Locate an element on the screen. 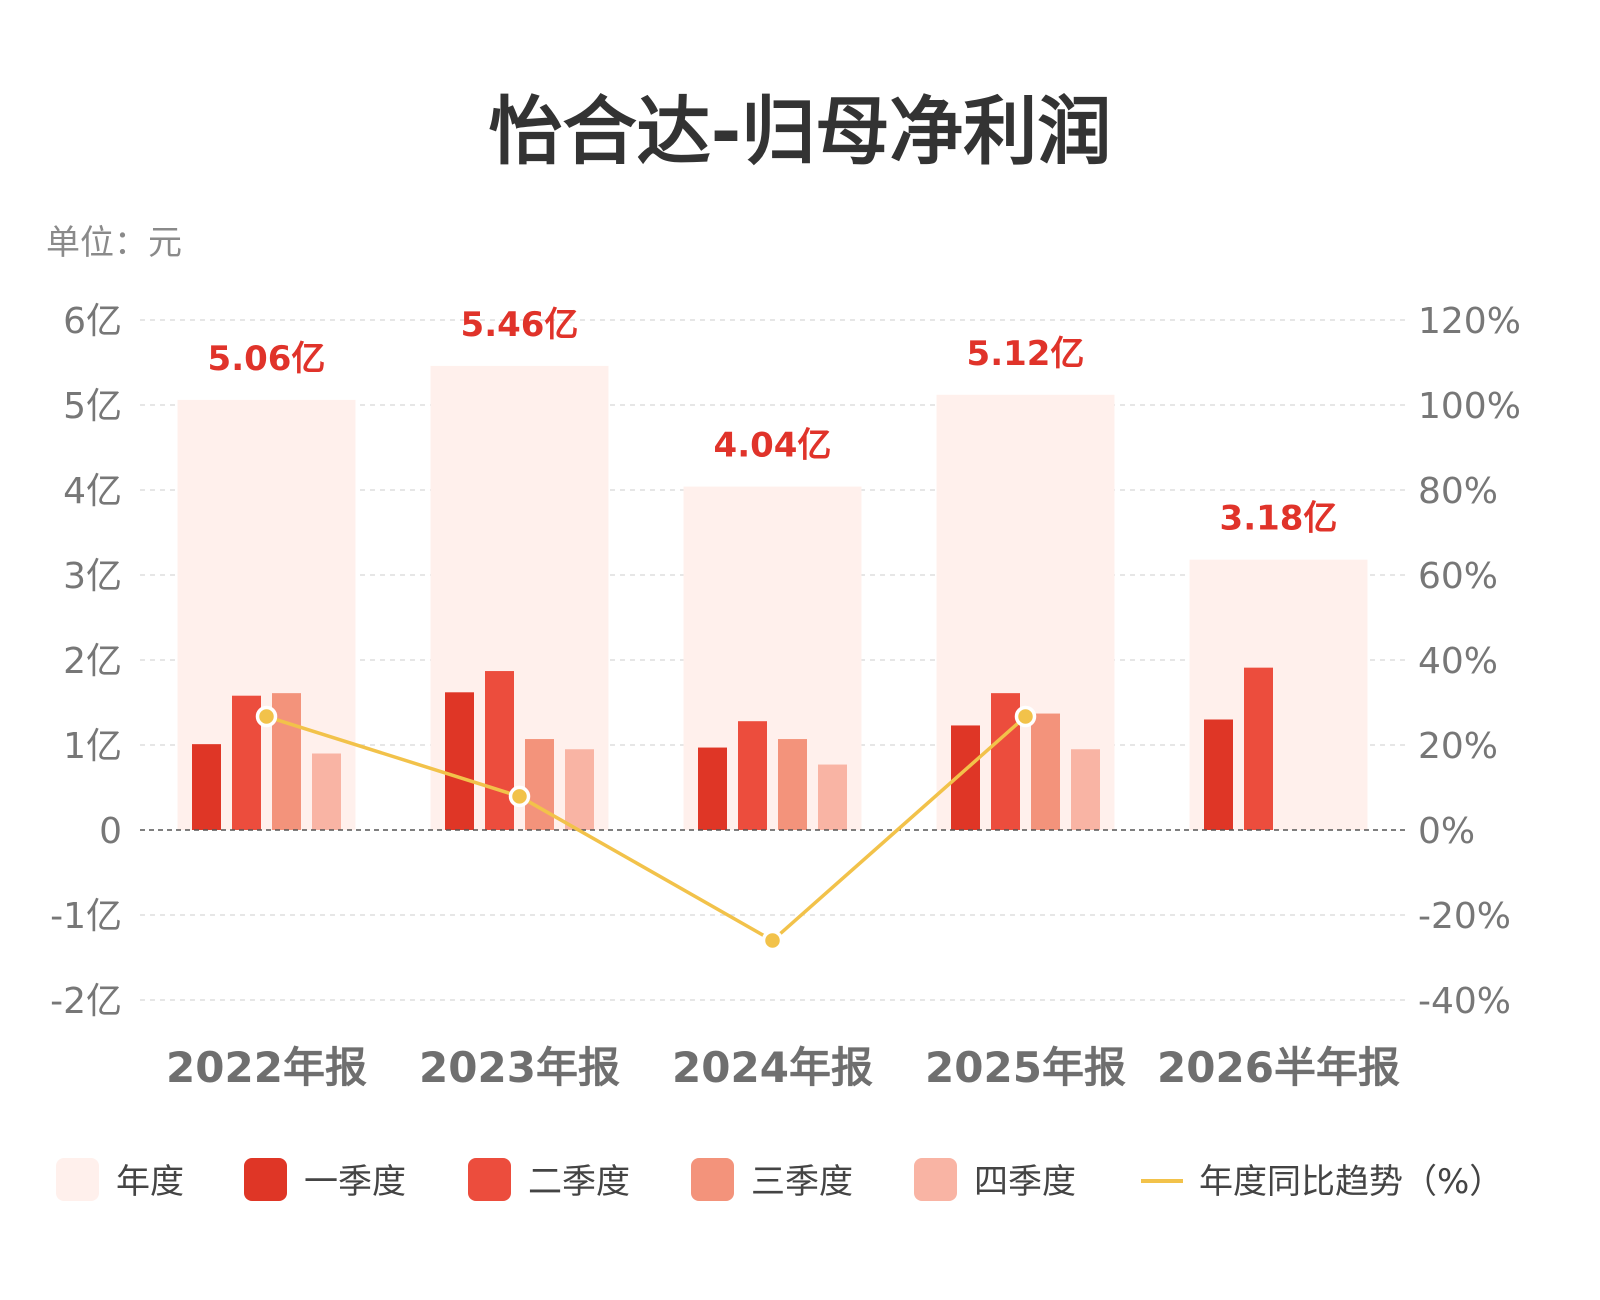  annual-total-label: 5.06亿 is located at coordinates (267, 359).